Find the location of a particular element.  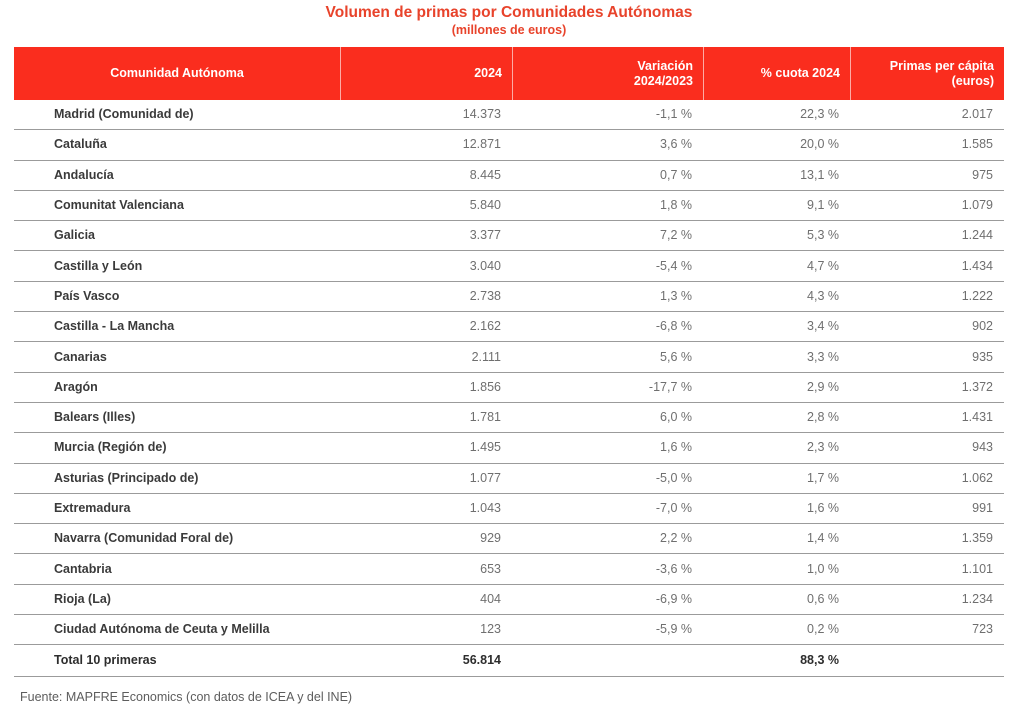

cell-2024: 2.738 is located at coordinates (485, 295).